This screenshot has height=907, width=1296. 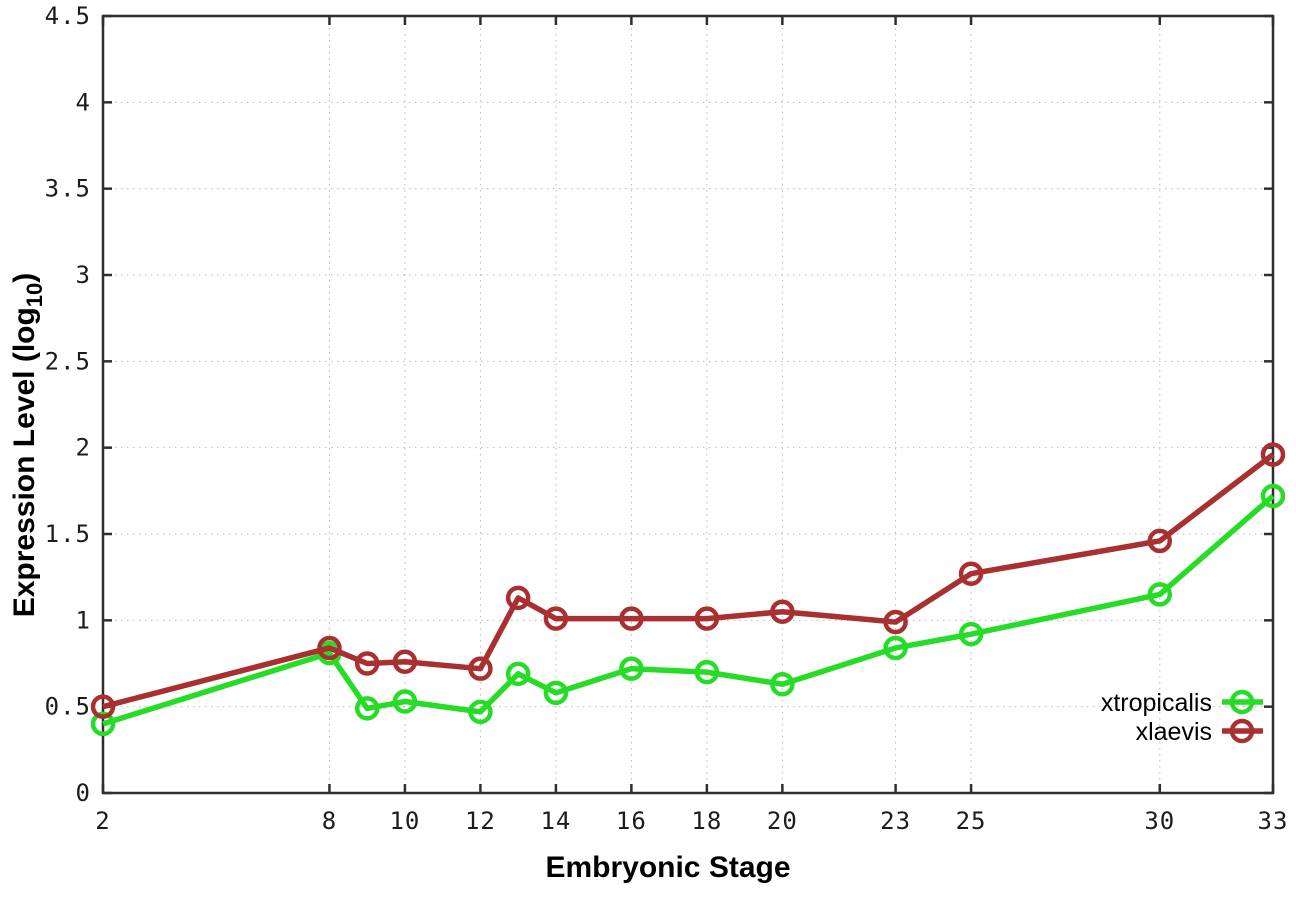 I want to click on x-tick-label: 25, so click(x=971, y=821).